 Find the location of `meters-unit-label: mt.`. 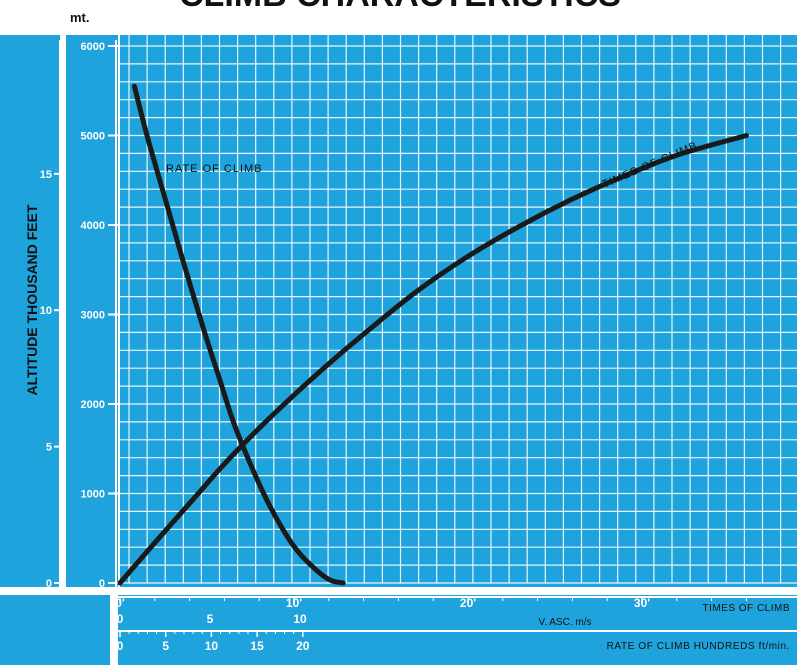

meters-unit-label: mt. is located at coordinates (80, 17).